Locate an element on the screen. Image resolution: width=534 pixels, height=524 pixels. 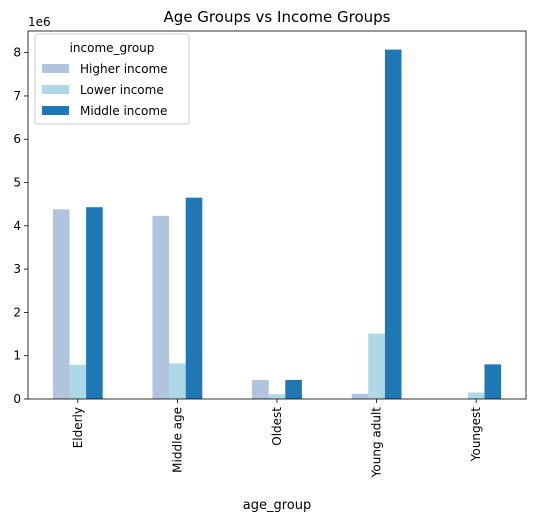
legend-label: Higher income is located at coordinates (124, 69).